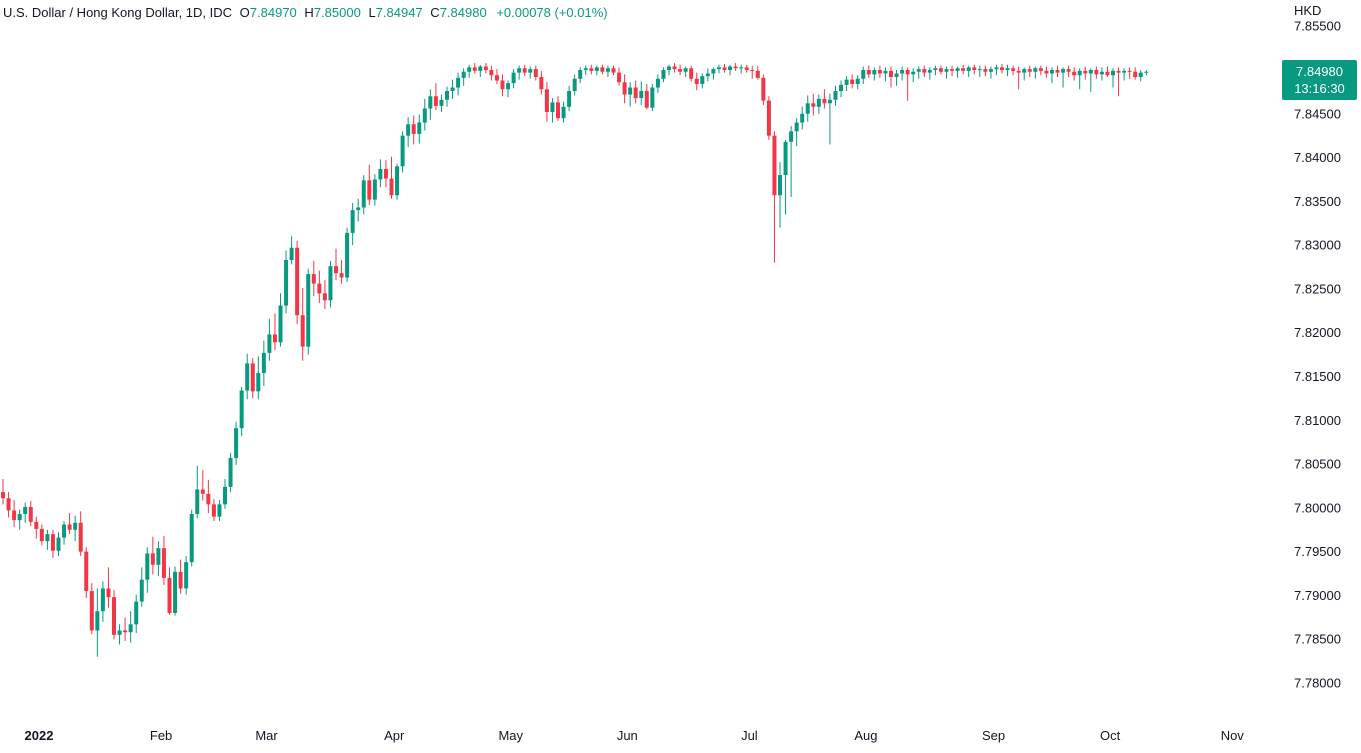 This screenshot has height=753, width=1361. Describe the element at coordinates (1317, 464) in the screenshot. I see `price-tick-label: 7.80500` at that location.